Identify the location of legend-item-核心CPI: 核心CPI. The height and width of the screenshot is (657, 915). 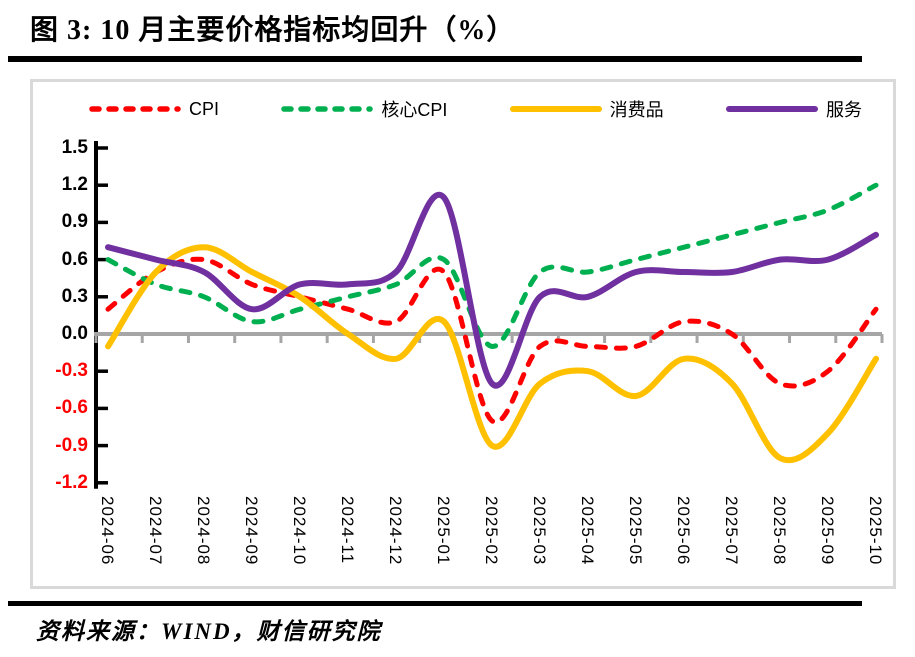
(363, 109).